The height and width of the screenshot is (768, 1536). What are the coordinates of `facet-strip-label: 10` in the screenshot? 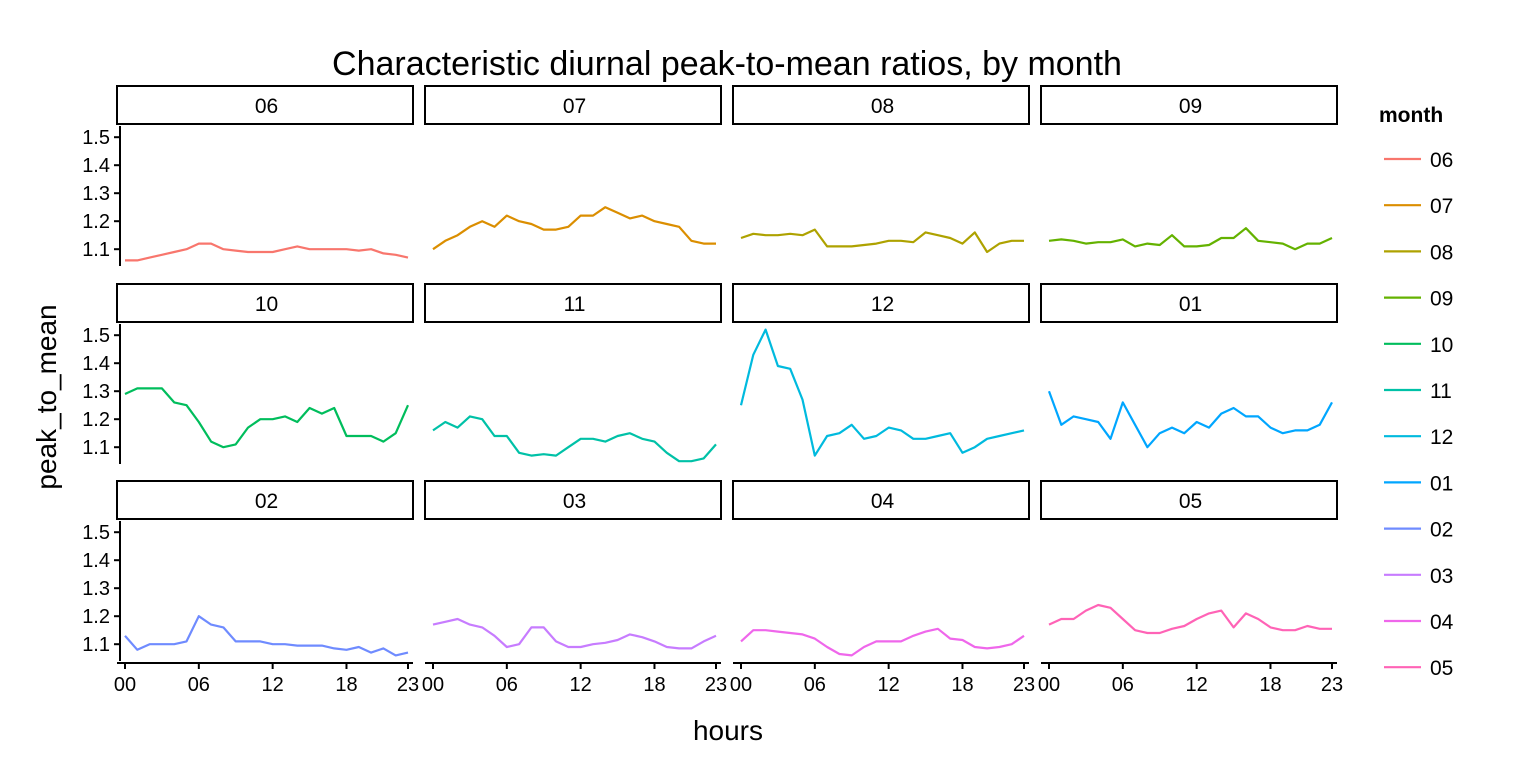 It's located at (266, 304).